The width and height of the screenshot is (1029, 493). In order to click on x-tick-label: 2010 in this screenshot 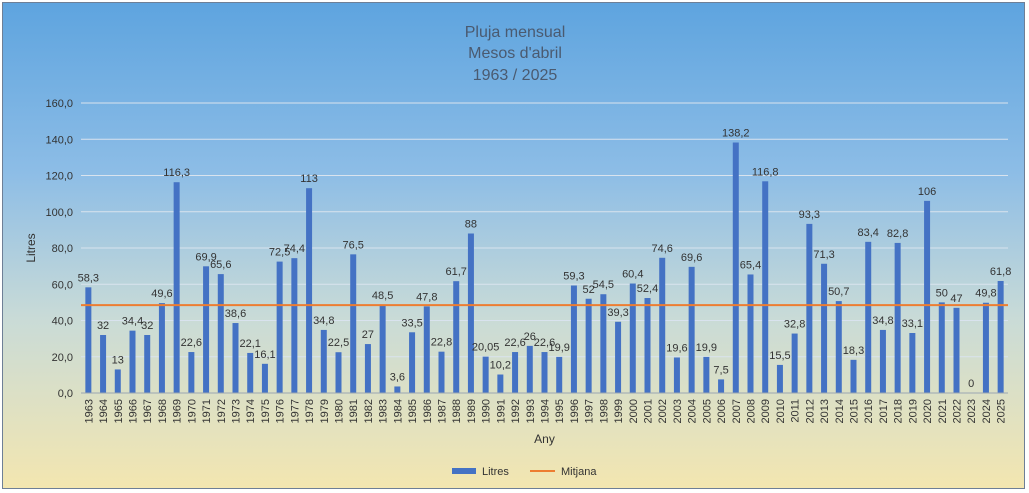, I will do `click(781, 411)`.